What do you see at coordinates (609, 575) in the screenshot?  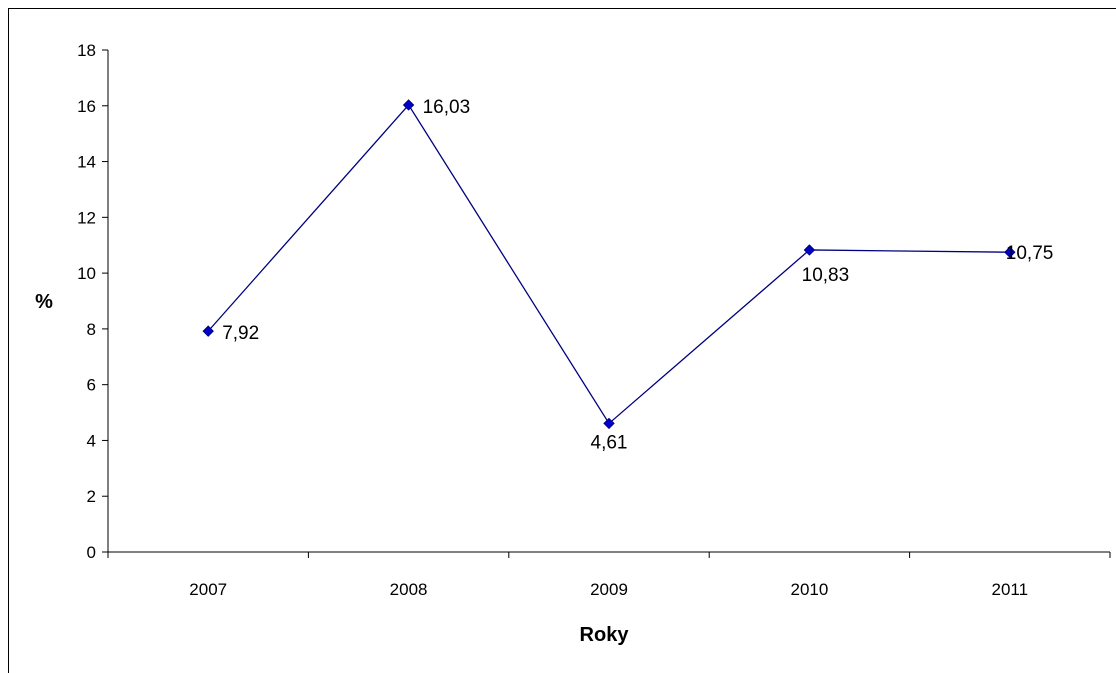 I see `x-ticks: 2007 2008 2009 2010 2011` at bounding box center [609, 575].